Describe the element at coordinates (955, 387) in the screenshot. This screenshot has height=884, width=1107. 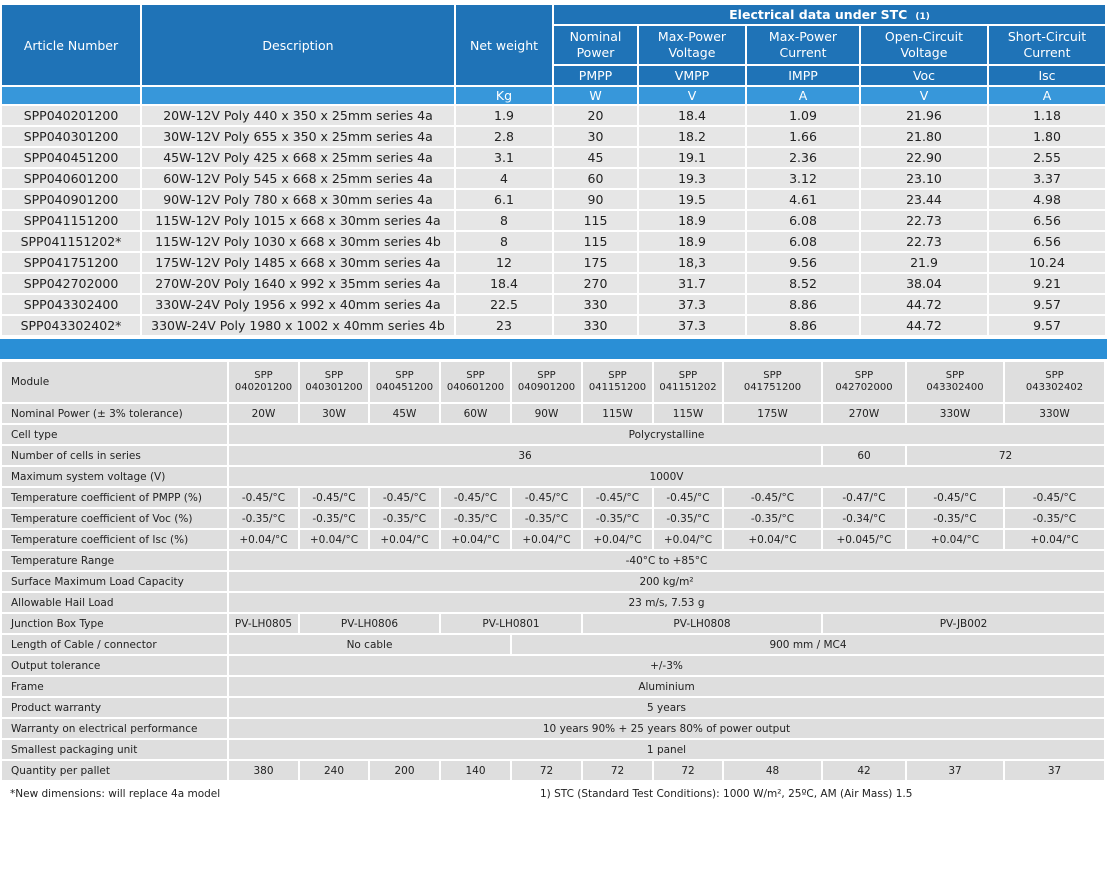
I see `module-code-line: 043302400` at that location.